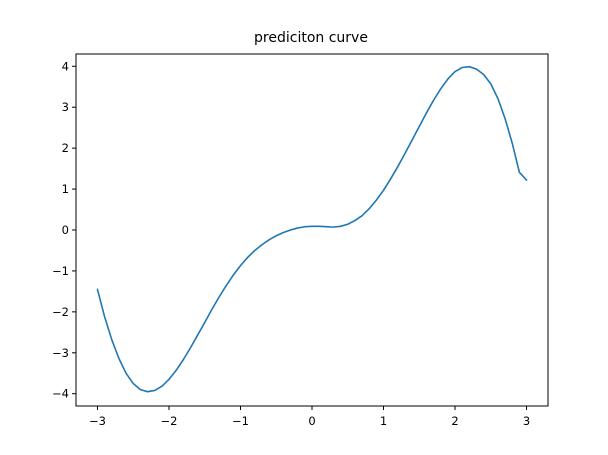 The image size is (608, 455). Describe the element at coordinates (240, 421) in the screenshot. I see `x-tick-label: −1` at that location.